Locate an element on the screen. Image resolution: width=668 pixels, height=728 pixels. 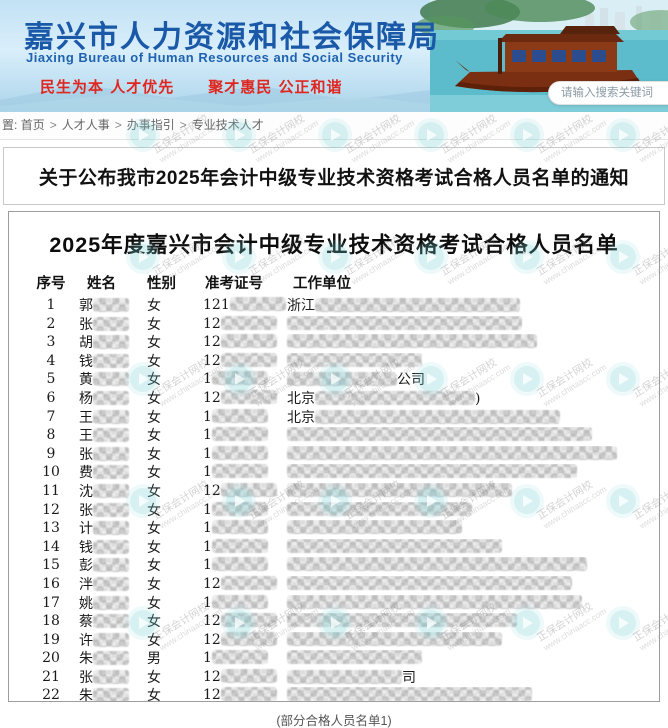
table-row: 4 钱女 12 is located at coordinates (334, 360).